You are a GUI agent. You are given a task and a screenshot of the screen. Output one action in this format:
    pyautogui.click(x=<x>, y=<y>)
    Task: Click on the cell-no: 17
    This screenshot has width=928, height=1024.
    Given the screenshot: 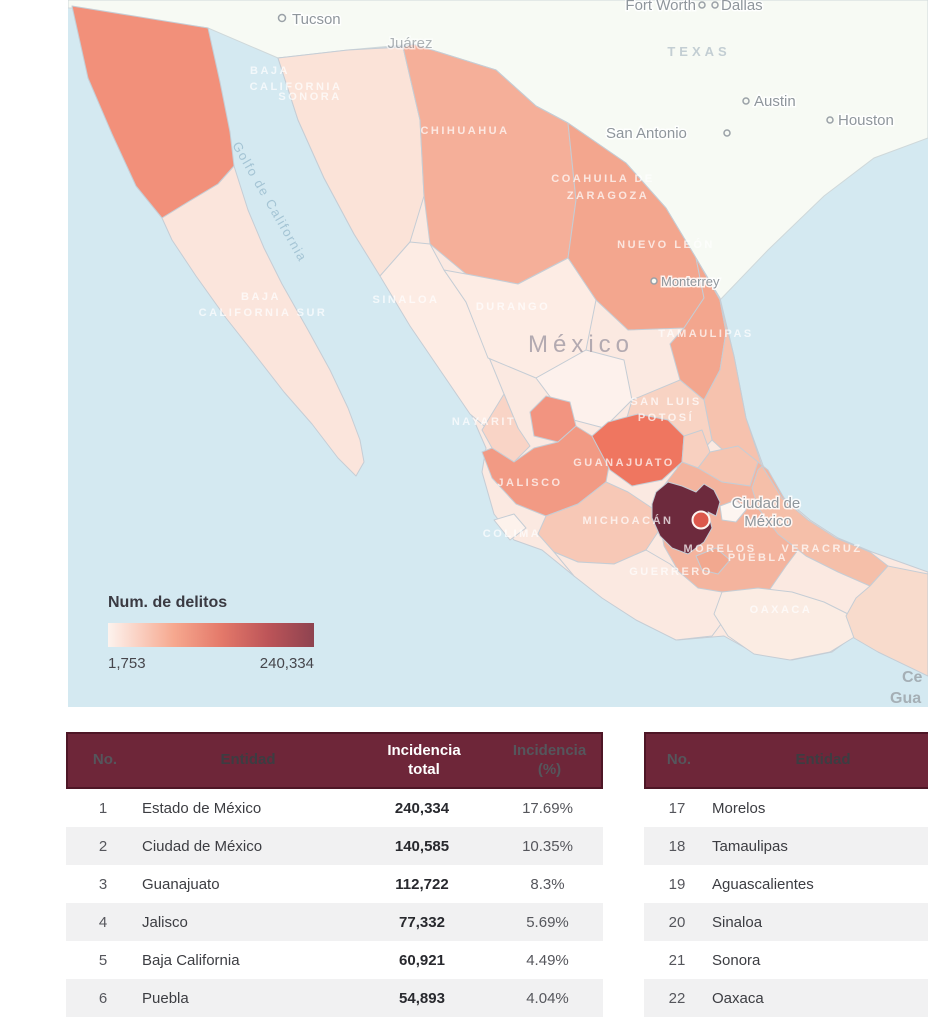 What is the action you would take?
    pyautogui.click(x=677, y=808)
    